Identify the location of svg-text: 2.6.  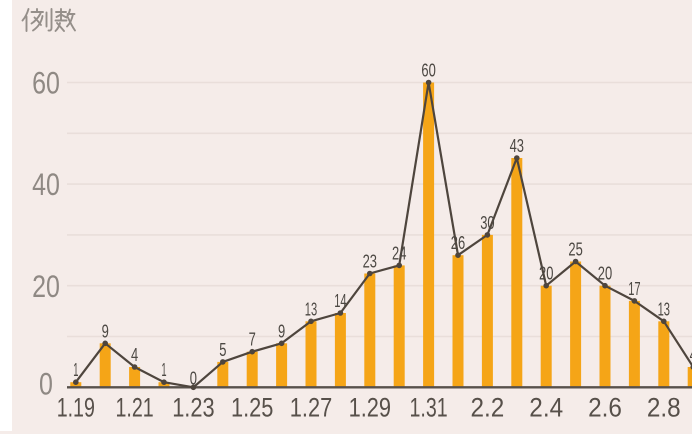
(605, 408).